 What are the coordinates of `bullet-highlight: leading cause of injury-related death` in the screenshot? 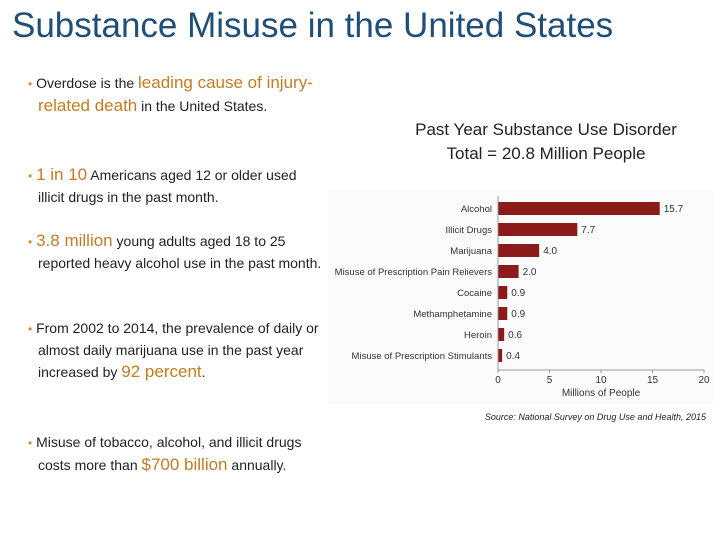 It's located at (175, 94).